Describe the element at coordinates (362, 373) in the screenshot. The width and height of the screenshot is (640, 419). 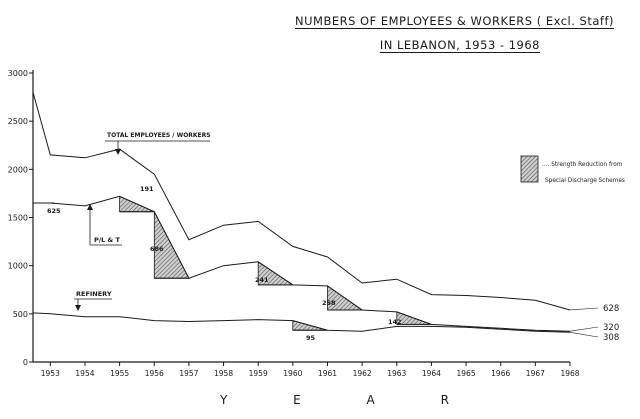
I see `x-tick-label-1962: 1962` at that location.